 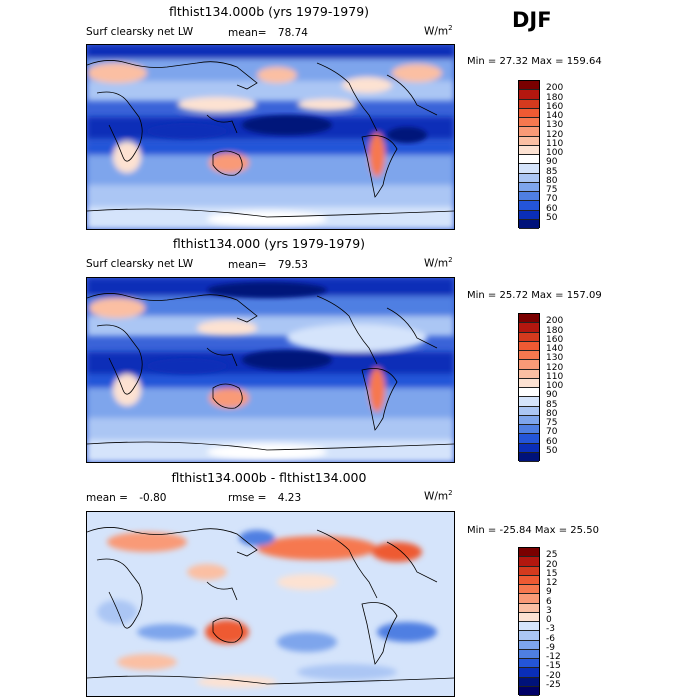 I want to click on colorbar-tick-label: -9, so click(x=550, y=647).